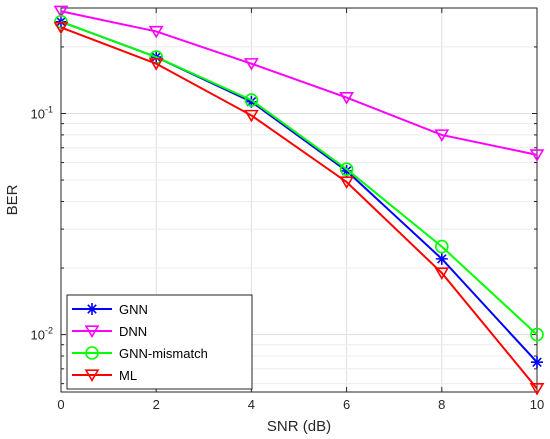 The image size is (550, 439). What do you see at coordinates (92, 309) in the screenshot?
I see `legend-marker-gnn` at bounding box center [92, 309].